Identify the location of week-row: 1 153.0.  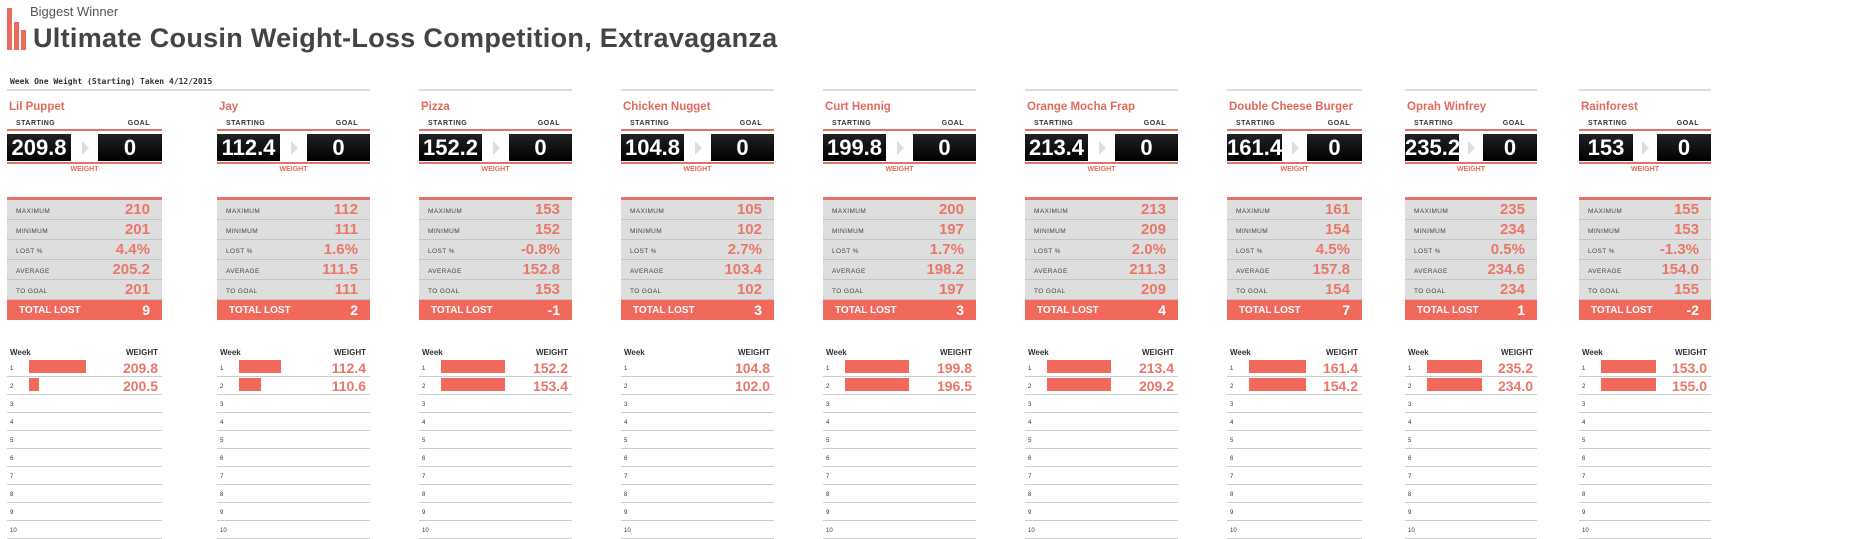
(1645, 368).